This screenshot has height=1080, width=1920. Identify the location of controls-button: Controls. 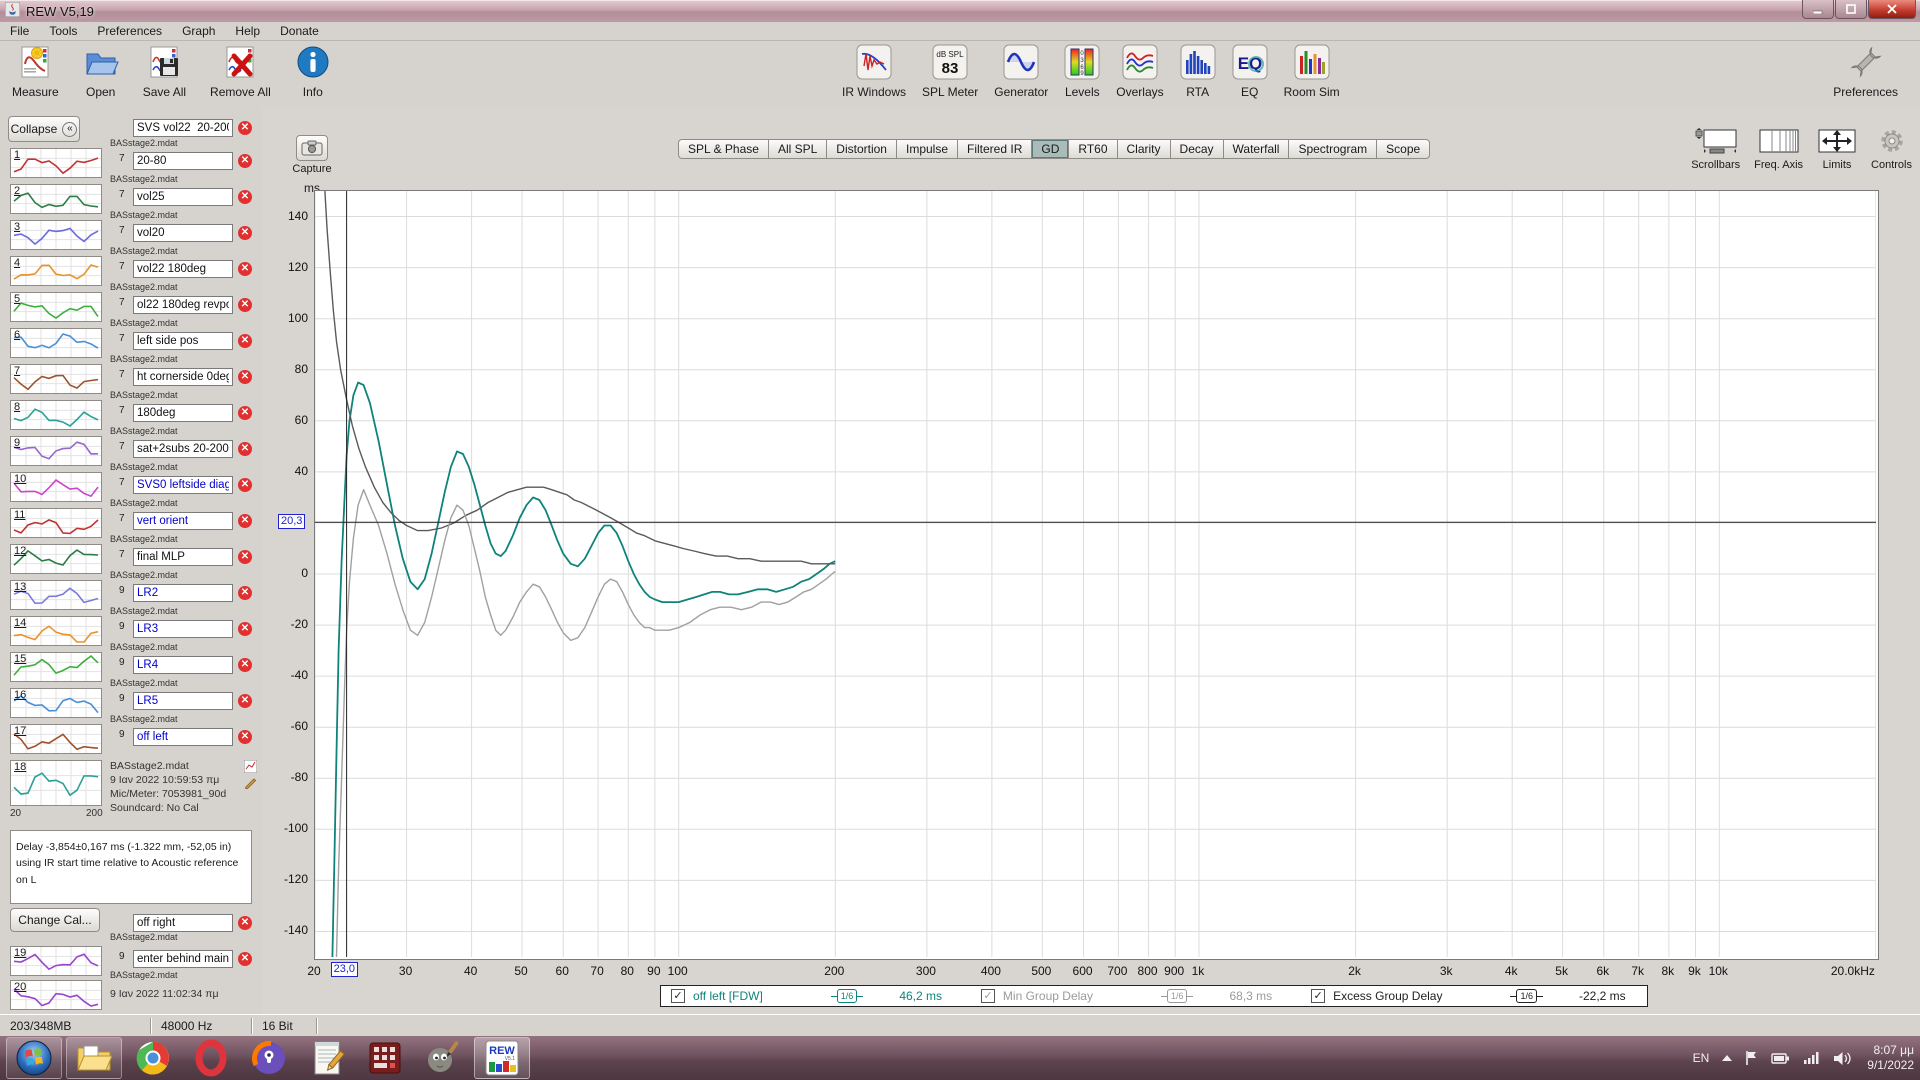
(1891, 149).